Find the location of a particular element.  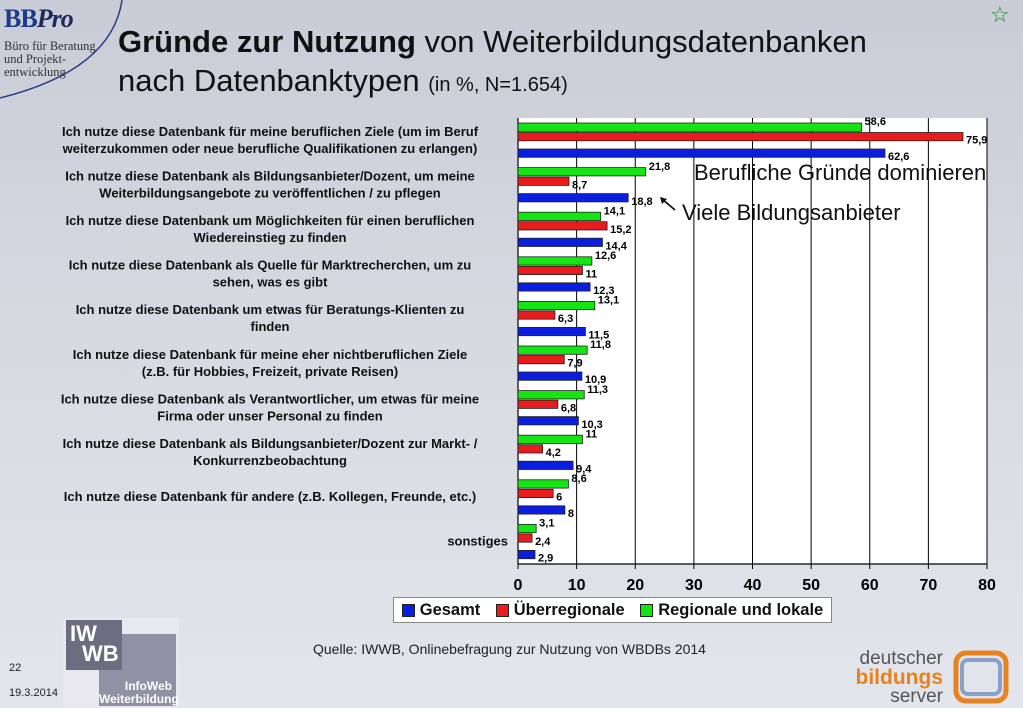

logo-arc is located at coordinates (61, 49).